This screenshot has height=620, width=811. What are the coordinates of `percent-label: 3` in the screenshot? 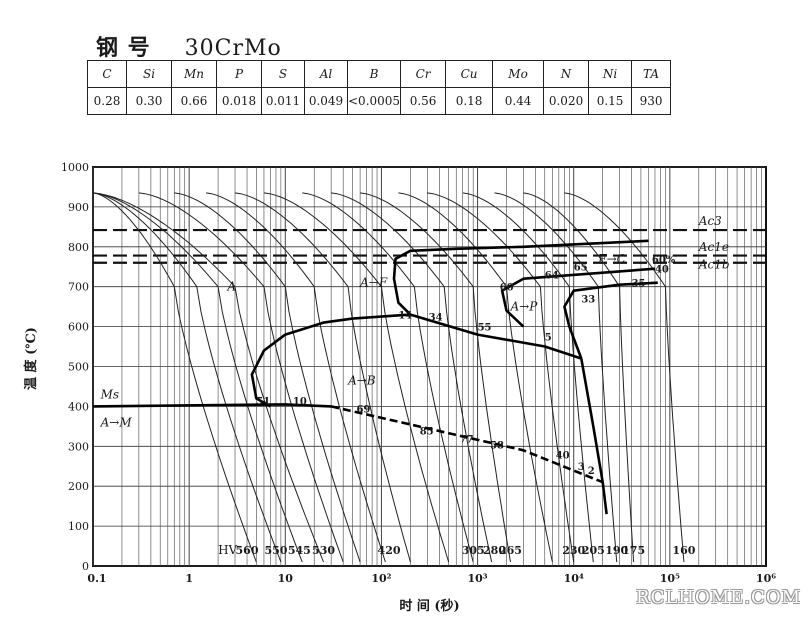 It's located at (581, 467).